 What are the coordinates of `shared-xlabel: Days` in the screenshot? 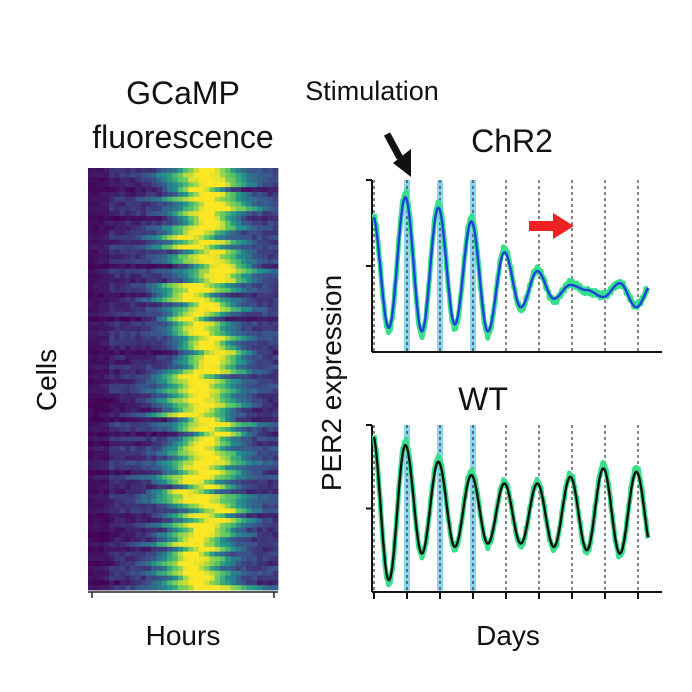 It's located at (508, 635).